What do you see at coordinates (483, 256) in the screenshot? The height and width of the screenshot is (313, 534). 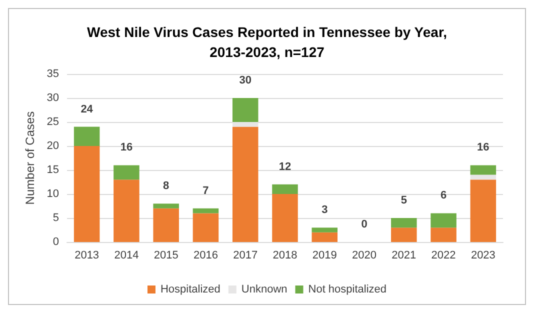 I see `x-tick-label: 2023` at bounding box center [483, 256].